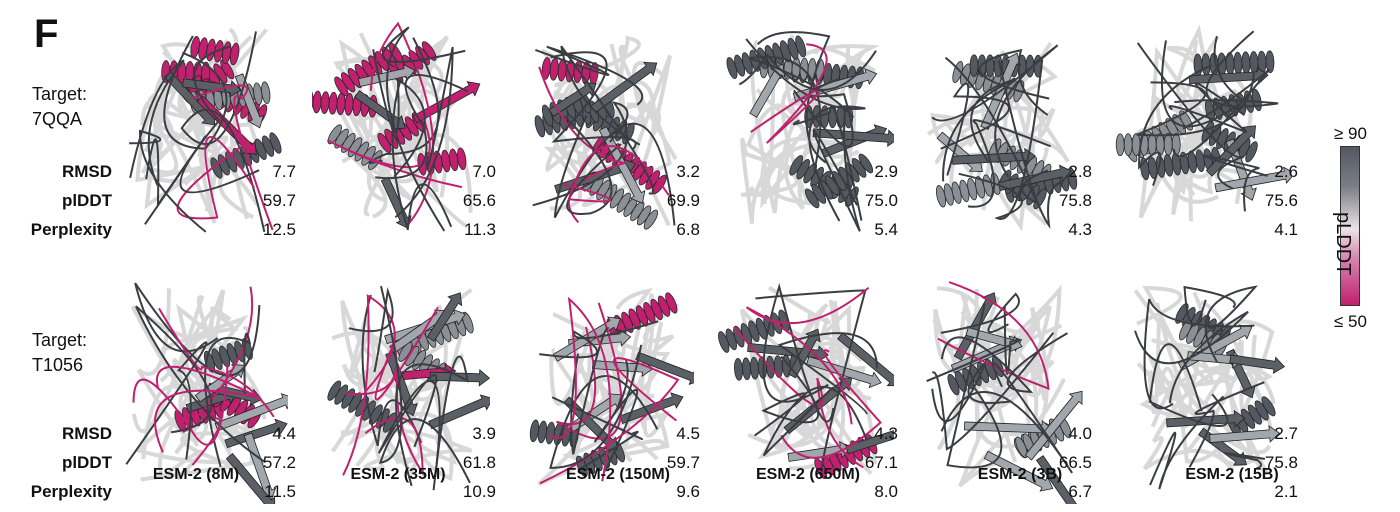  Describe the element at coordinates (688, 171) in the screenshot. I see `metric-value-rmsd: 3.2` at that location.